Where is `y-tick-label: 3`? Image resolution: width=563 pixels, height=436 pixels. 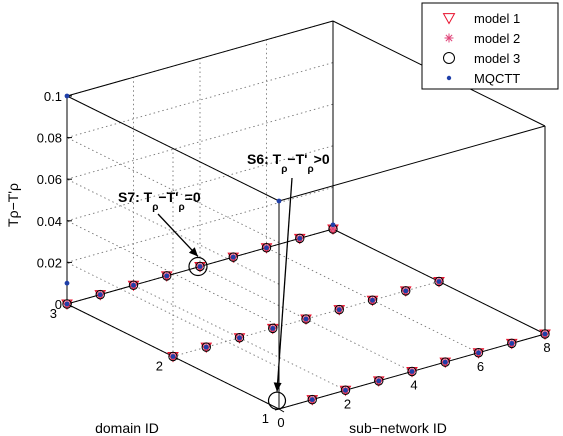 y-tick-label: 3 is located at coordinates (53, 313).